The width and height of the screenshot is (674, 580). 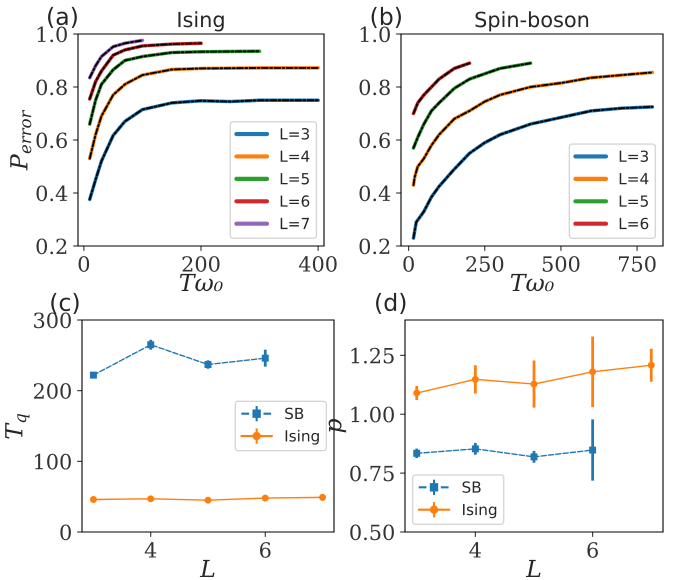 I want to click on y-tick-label: 0.75, so click(x=372, y=474).